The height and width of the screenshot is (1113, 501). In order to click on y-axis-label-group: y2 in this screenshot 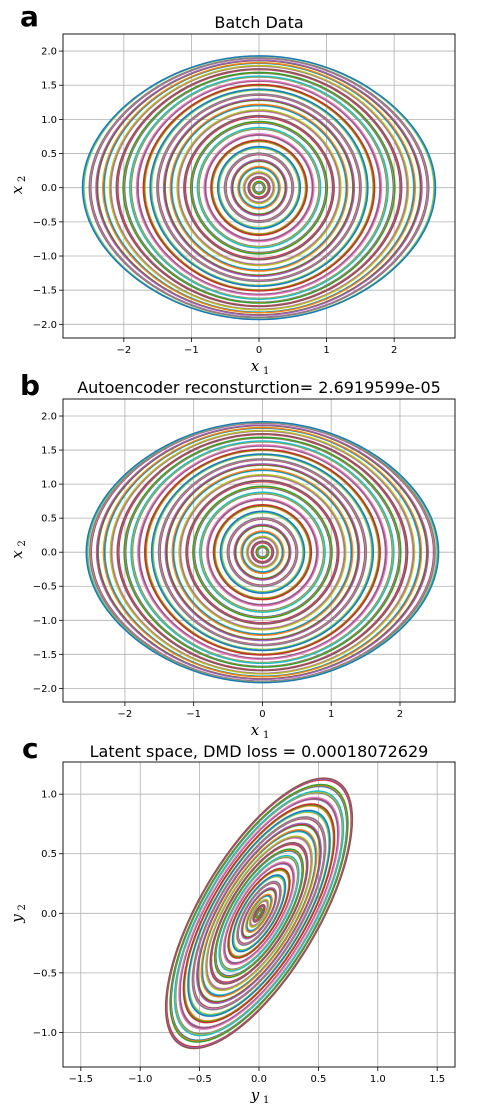, I will do `click(18, 914)`.